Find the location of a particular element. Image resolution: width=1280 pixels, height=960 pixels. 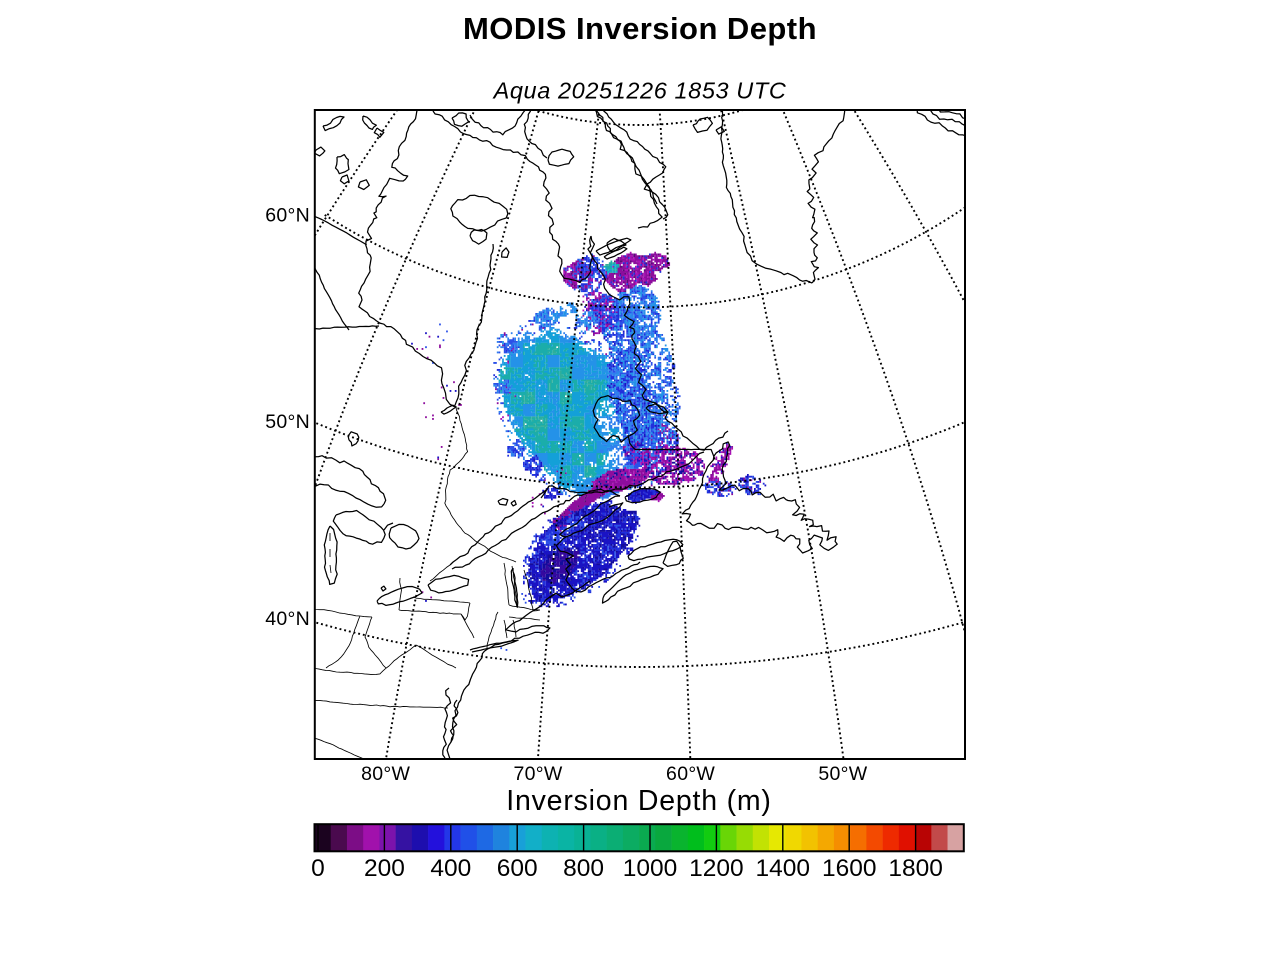

svg-text: MODIS Inversion Depth is located at coordinates (640, 28).